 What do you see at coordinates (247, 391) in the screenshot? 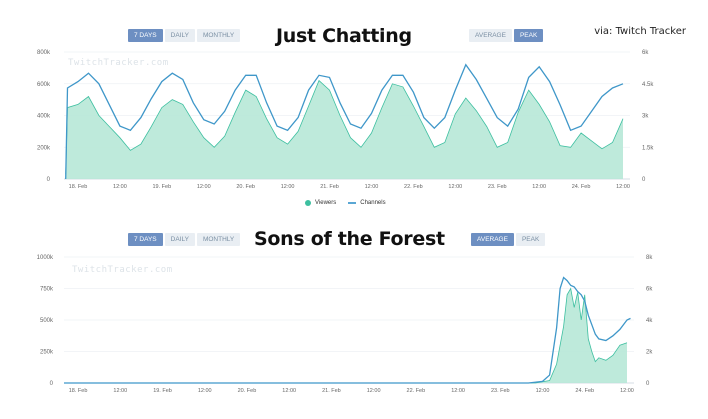
I see `chart2-x-tick: 20. Feb` at bounding box center [247, 391].